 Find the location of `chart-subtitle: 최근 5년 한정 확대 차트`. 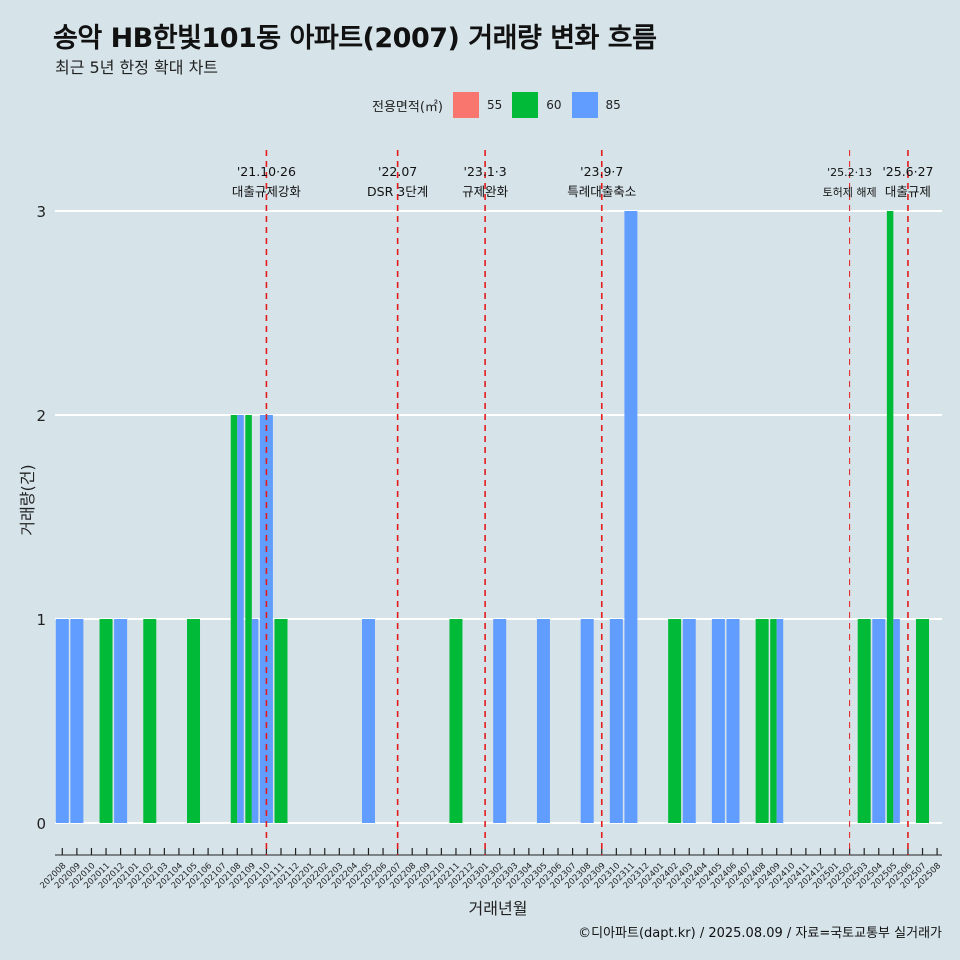

chart-subtitle: 최근 5년 한정 확대 차트 is located at coordinates (137, 67).